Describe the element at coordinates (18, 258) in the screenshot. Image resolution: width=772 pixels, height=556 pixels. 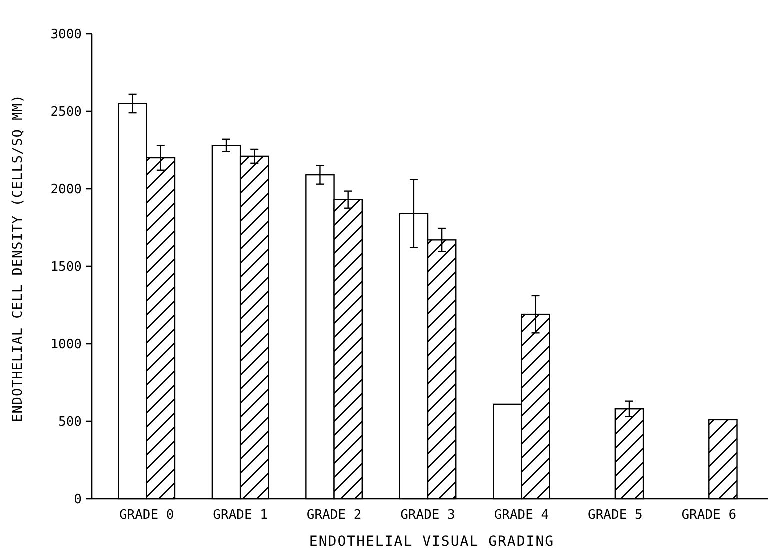
I see `y-axis-title: ENDOTHELIAL CELL DENSITY (CELLS/SQ MM)` at that location.